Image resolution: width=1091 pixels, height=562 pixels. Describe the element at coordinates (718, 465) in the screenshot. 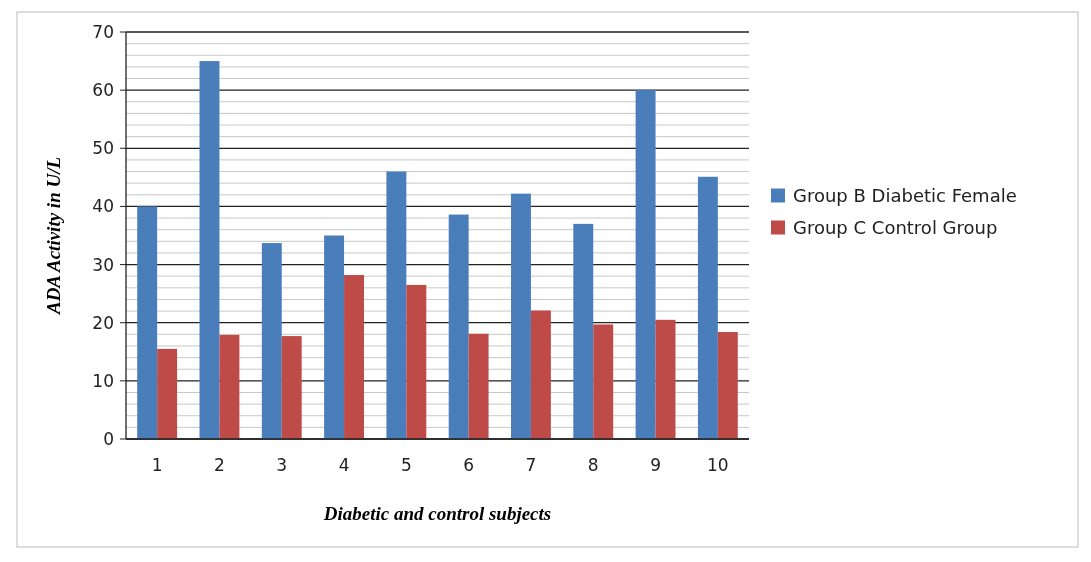

I see `x-tick-label: 10` at that location.